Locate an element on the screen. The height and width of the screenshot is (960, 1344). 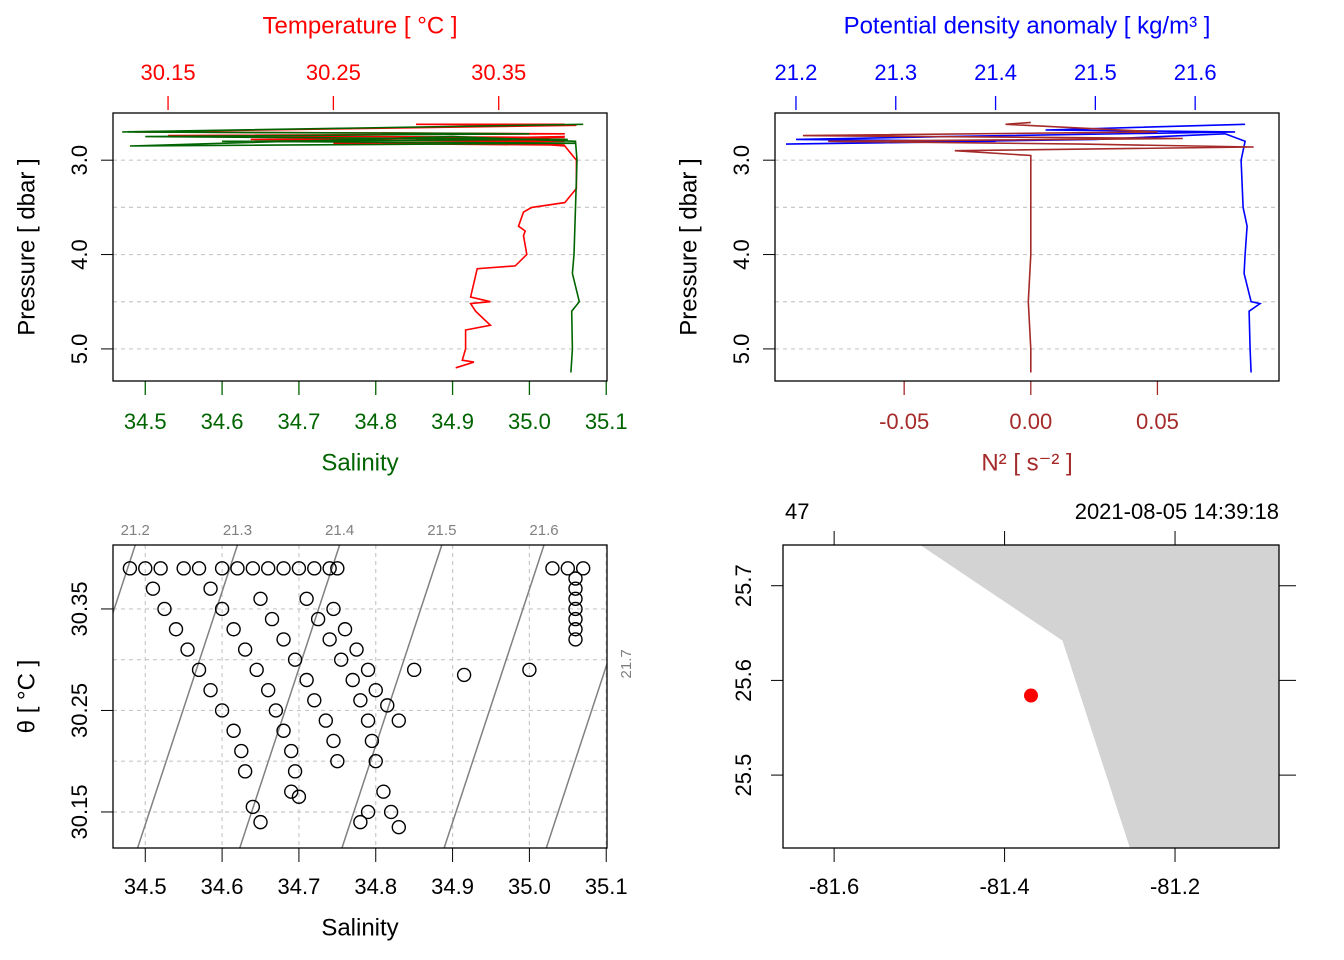
x-tick-label: 0.00 is located at coordinates (1030, 421).